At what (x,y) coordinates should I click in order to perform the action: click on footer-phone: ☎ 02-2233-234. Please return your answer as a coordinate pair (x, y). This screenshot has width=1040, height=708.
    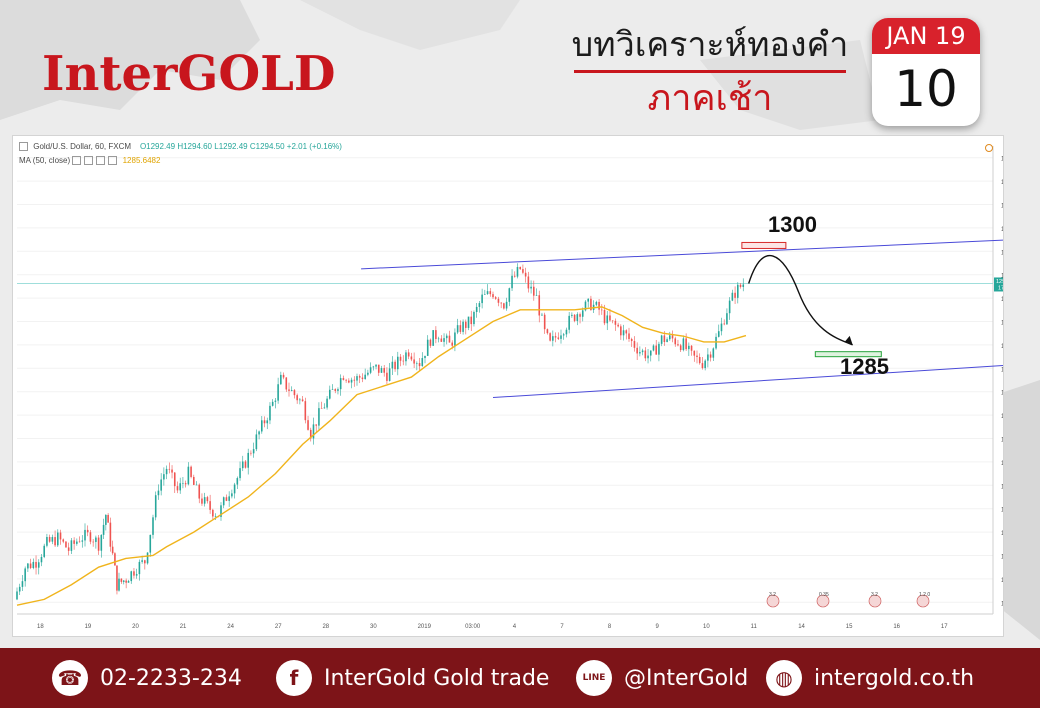
    Looking at the image, I should click on (147, 678).